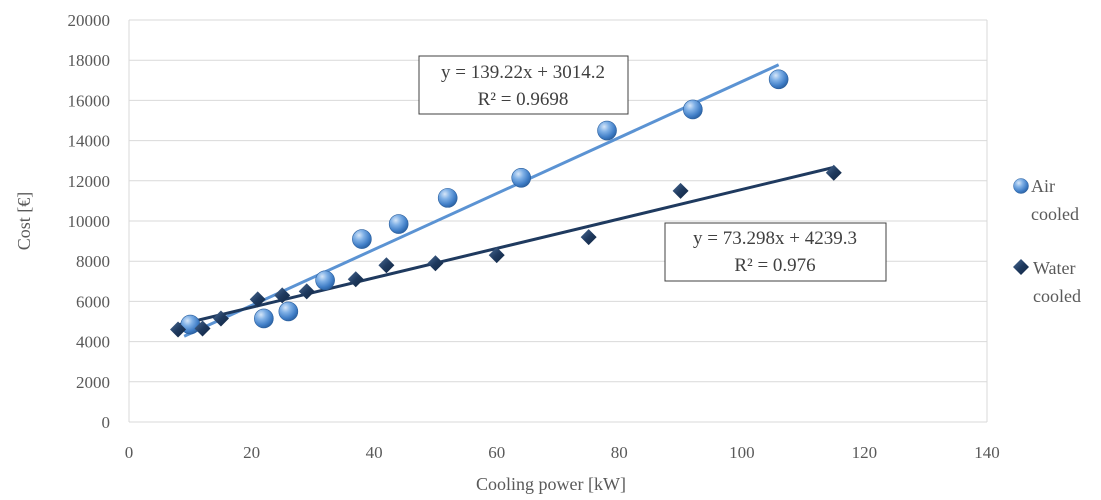 The width and height of the screenshot is (1101, 500). What do you see at coordinates (1057, 296) in the screenshot?
I see `legend-water-cooled-label-line2: cooled` at bounding box center [1057, 296].